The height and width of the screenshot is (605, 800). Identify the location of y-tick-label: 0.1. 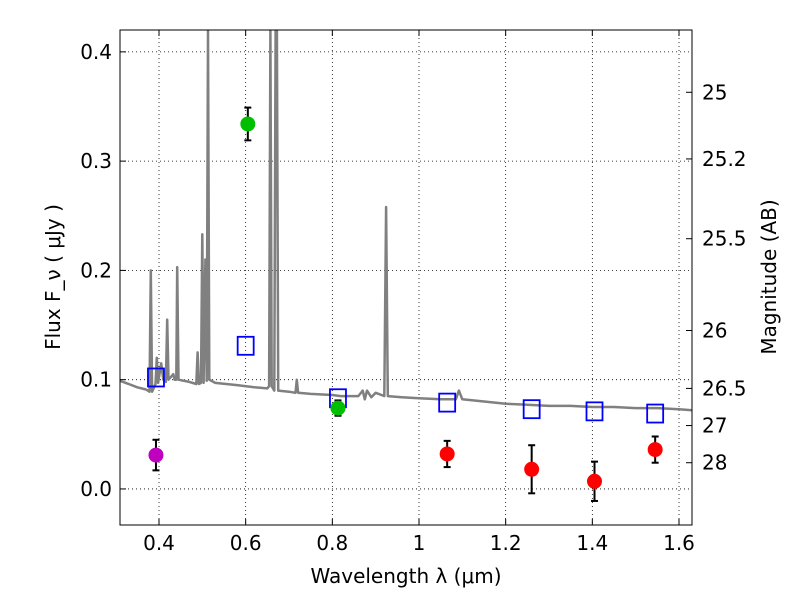
(96, 380).